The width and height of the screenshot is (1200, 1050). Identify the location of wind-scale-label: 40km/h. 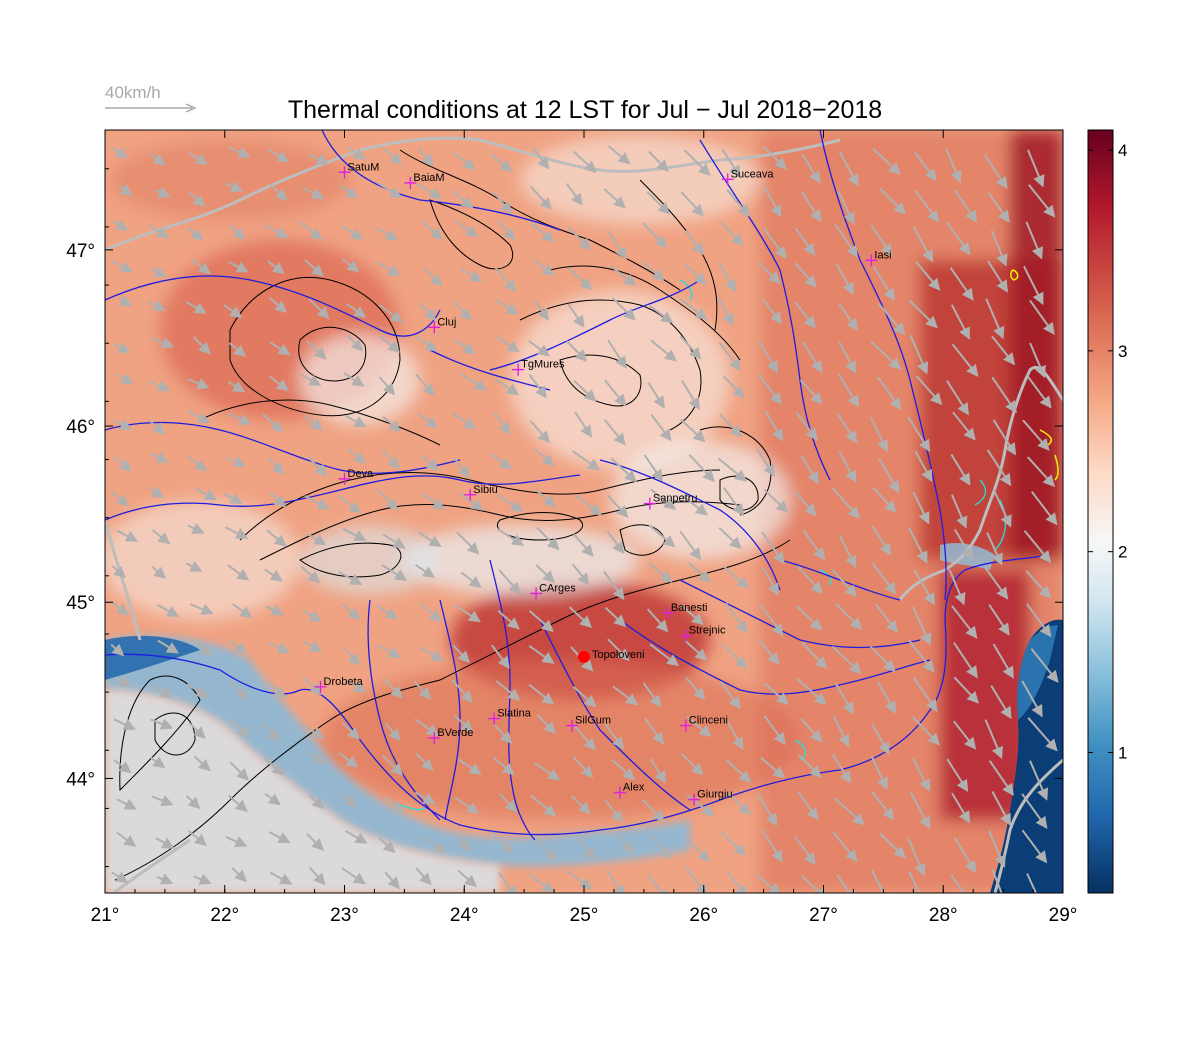
(133, 92).